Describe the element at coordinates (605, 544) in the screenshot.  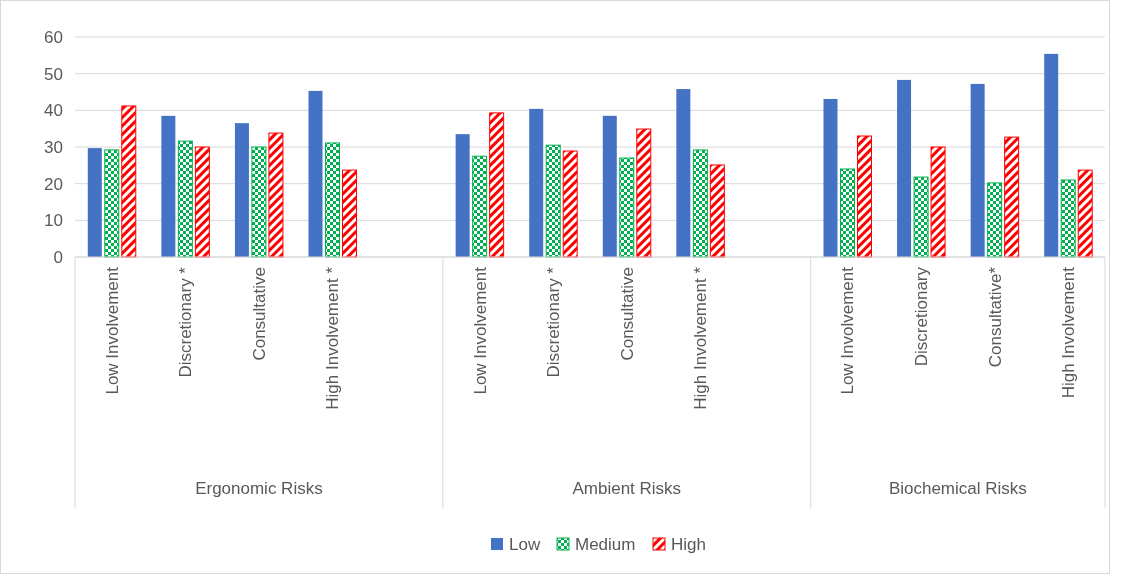
I see `legend-label: Medium` at that location.